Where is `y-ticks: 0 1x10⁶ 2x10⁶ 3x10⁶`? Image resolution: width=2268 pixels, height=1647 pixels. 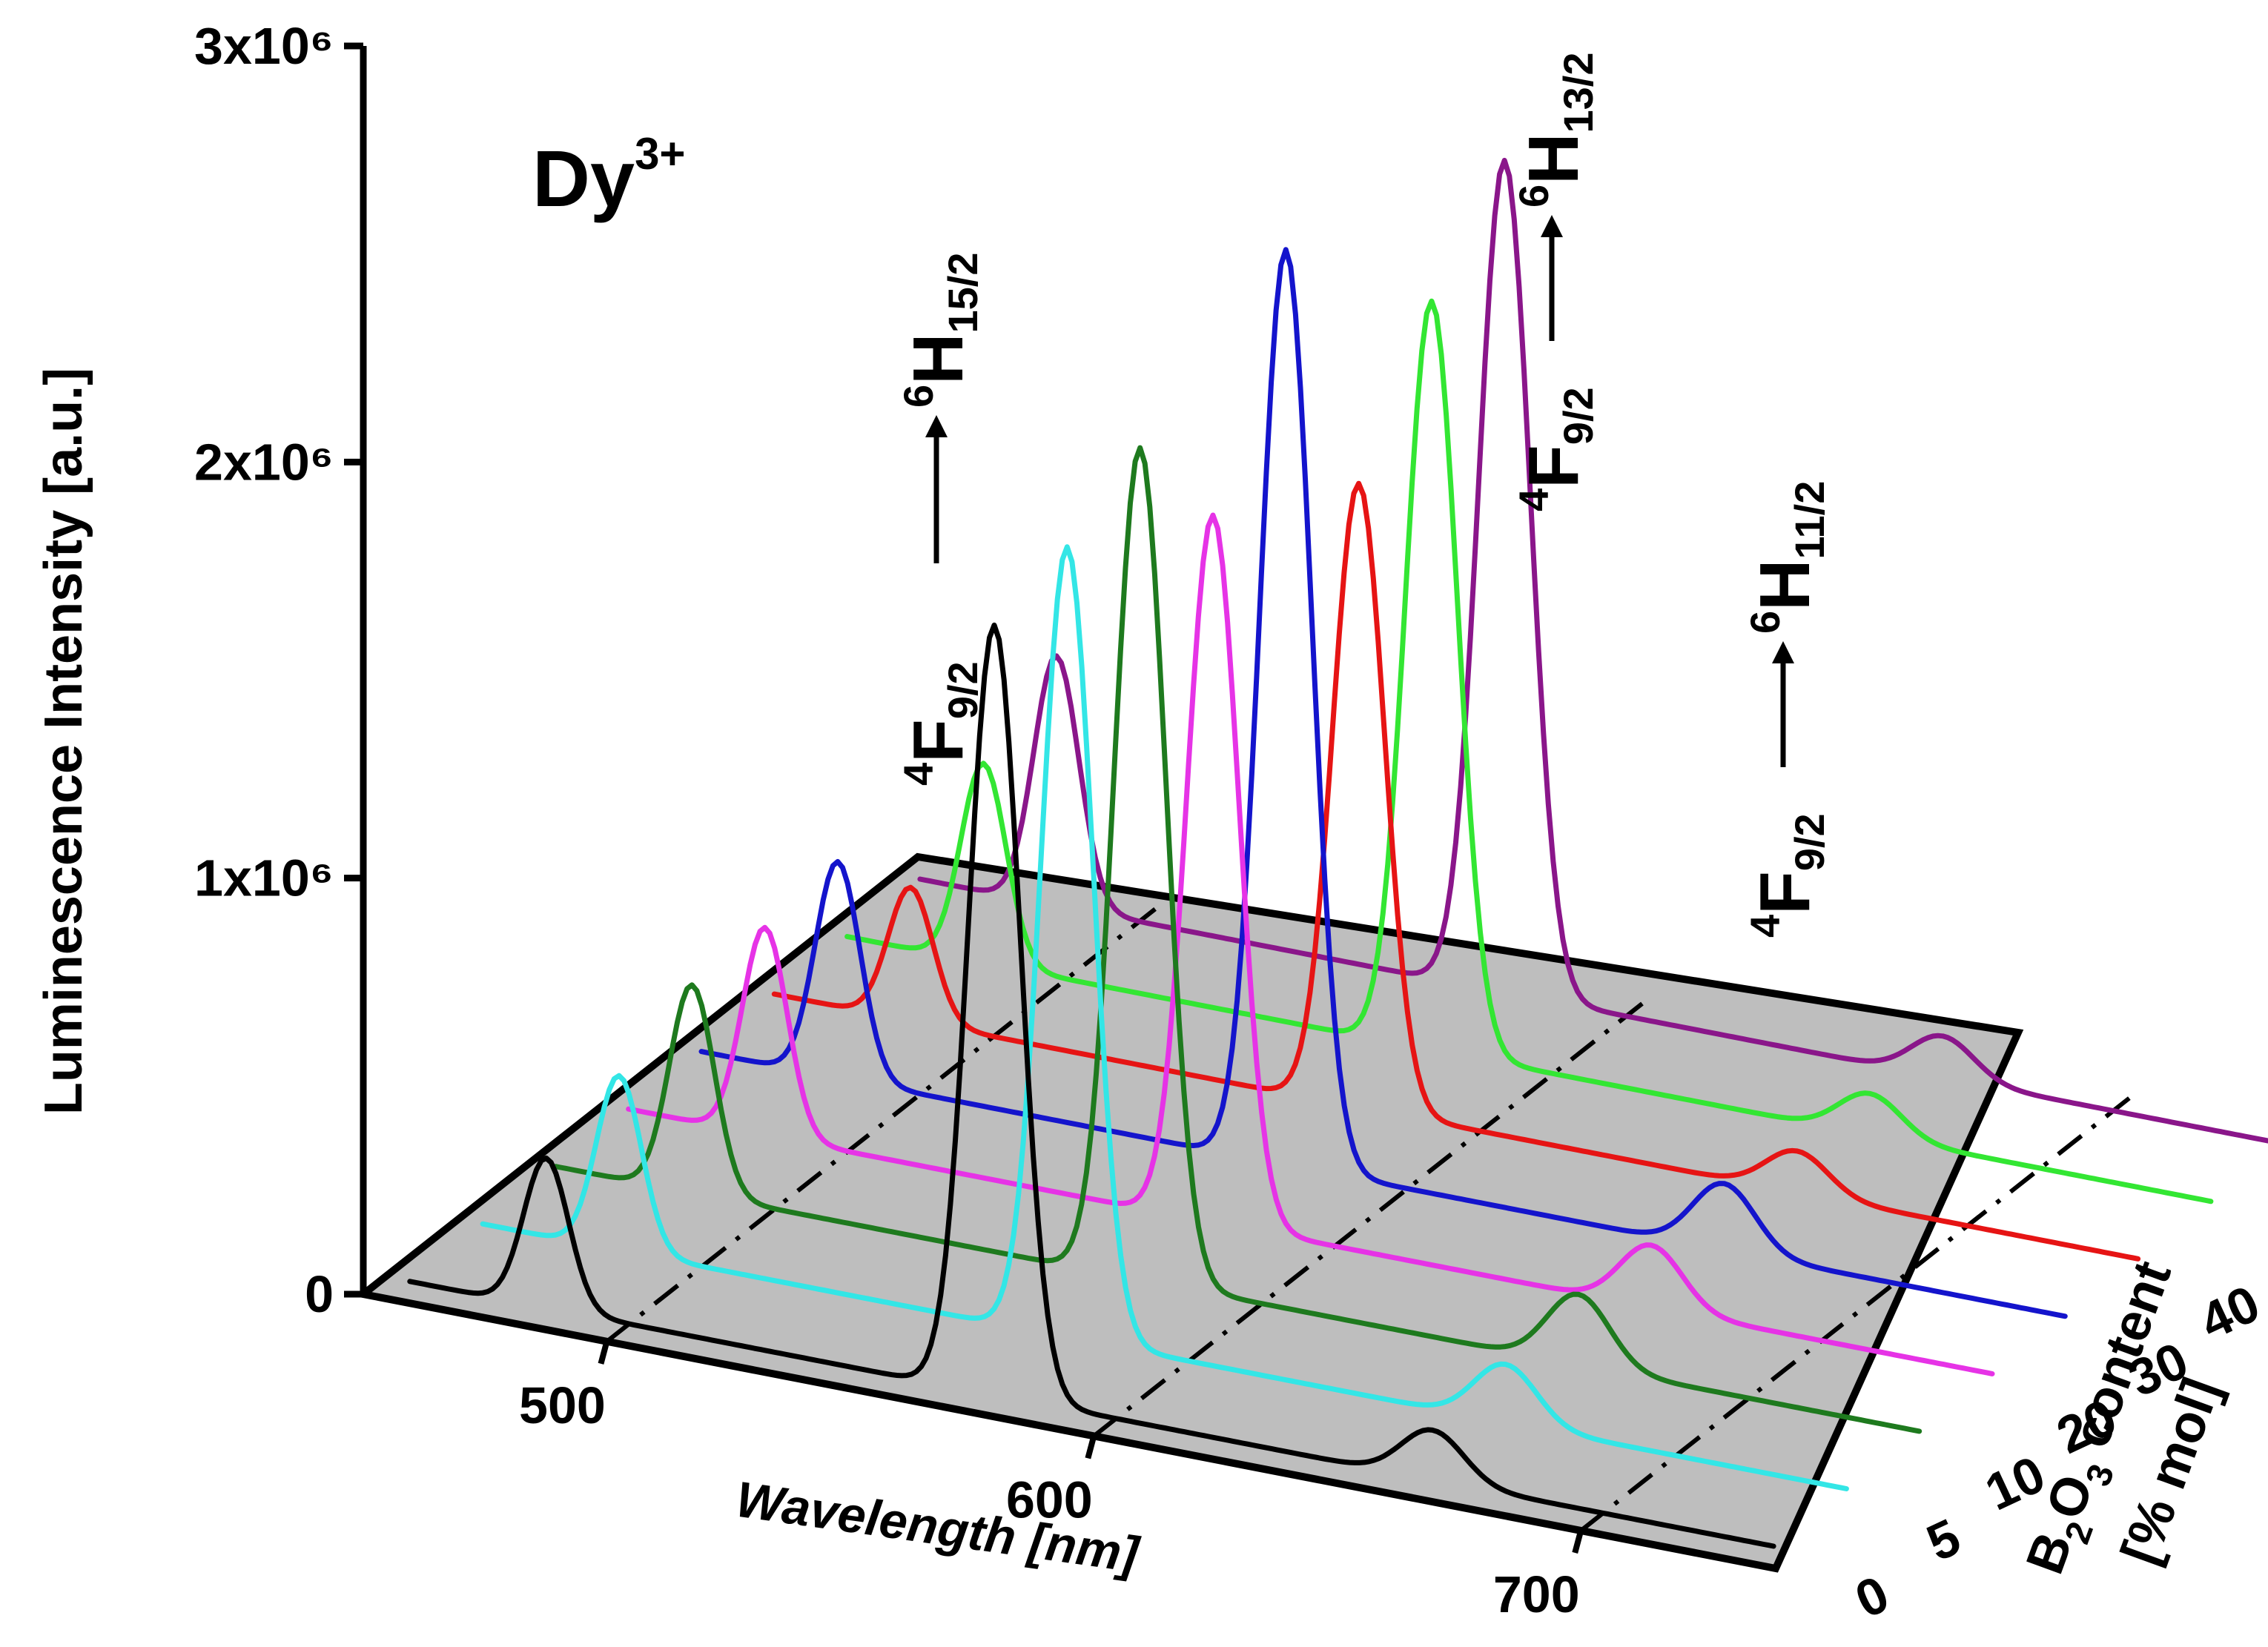 y-ticks: 0 1x10⁶ 2x10⁶ 3x10⁶ is located at coordinates (278, 670).